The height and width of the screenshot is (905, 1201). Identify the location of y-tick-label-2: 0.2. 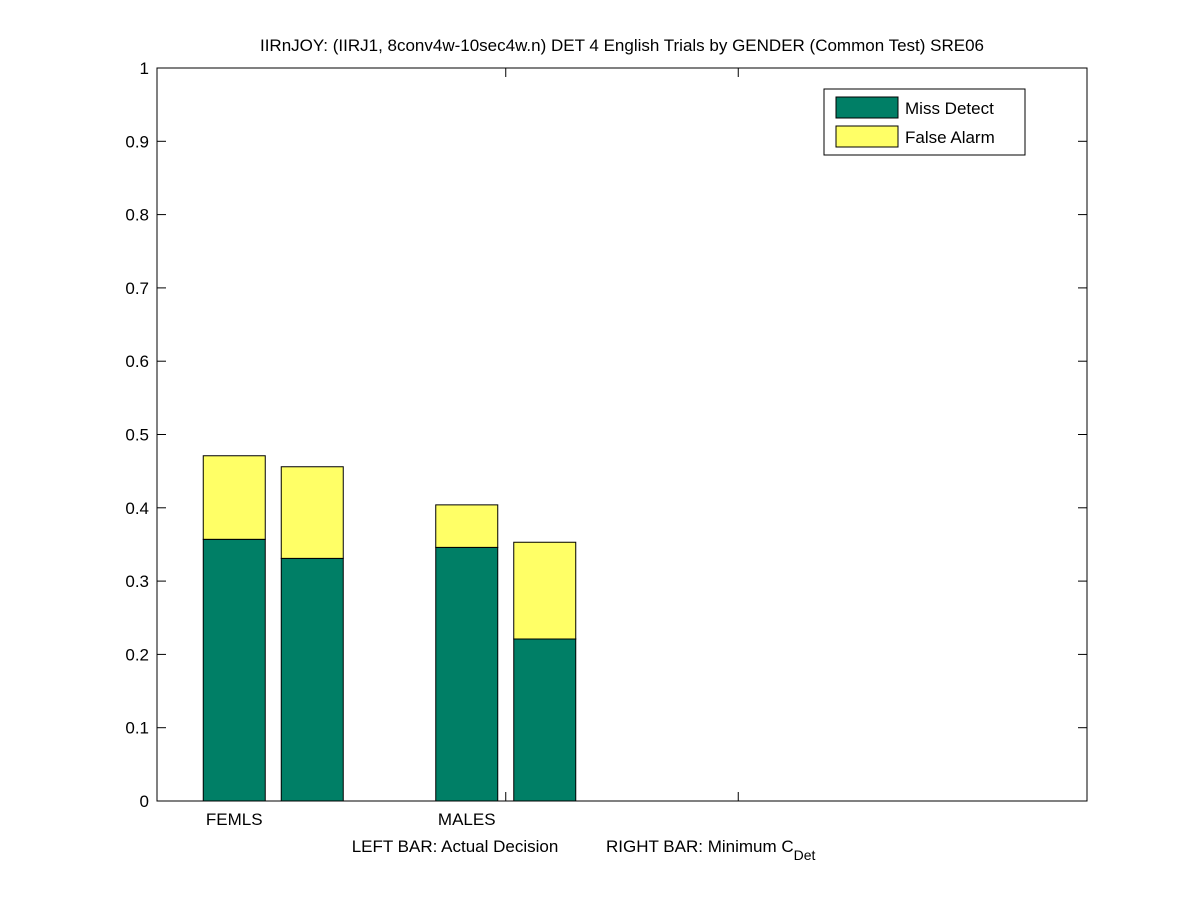
(137, 654).